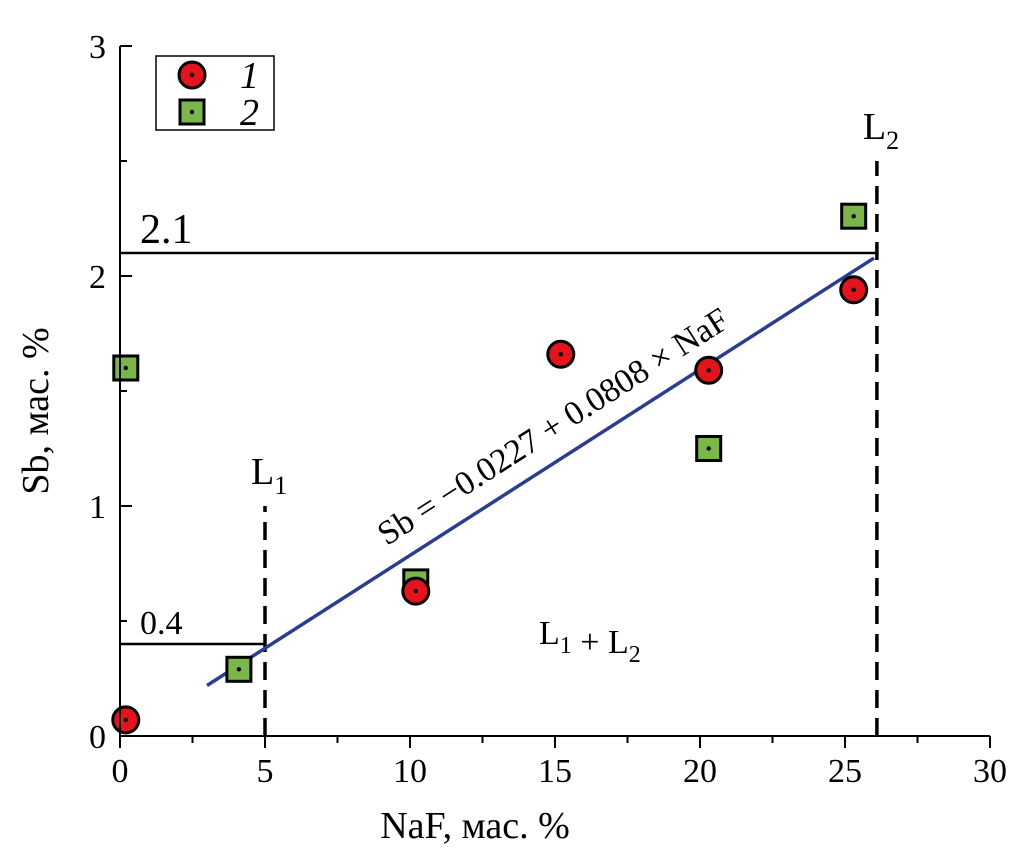 The width and height of the screenshot is (1032, 856). Describe the element at coordinates (553, 427) in the screenshot. I see `regression-equation-label: Sb = −0.0227 + 0.0808 × NaF` at that location.